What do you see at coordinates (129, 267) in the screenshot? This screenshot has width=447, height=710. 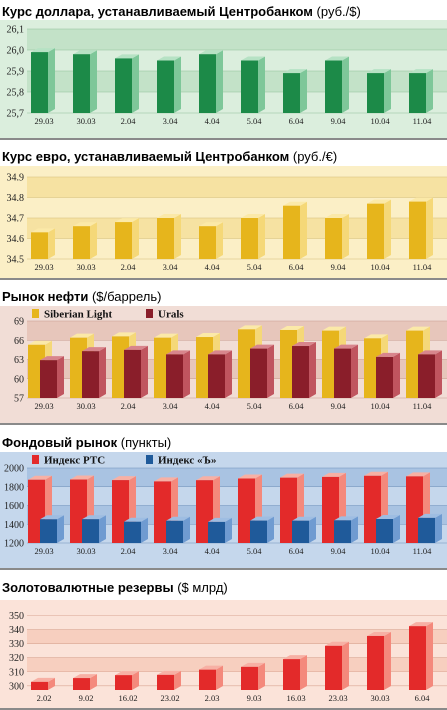 I see `x-tick-label: 2.04` at bounding box center [129, 267].